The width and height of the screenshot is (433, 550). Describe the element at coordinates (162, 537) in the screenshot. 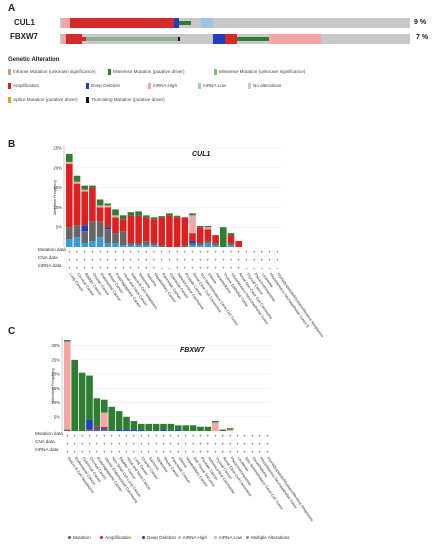

I see `bottom-legend-label: Deep Deletion` at that location.